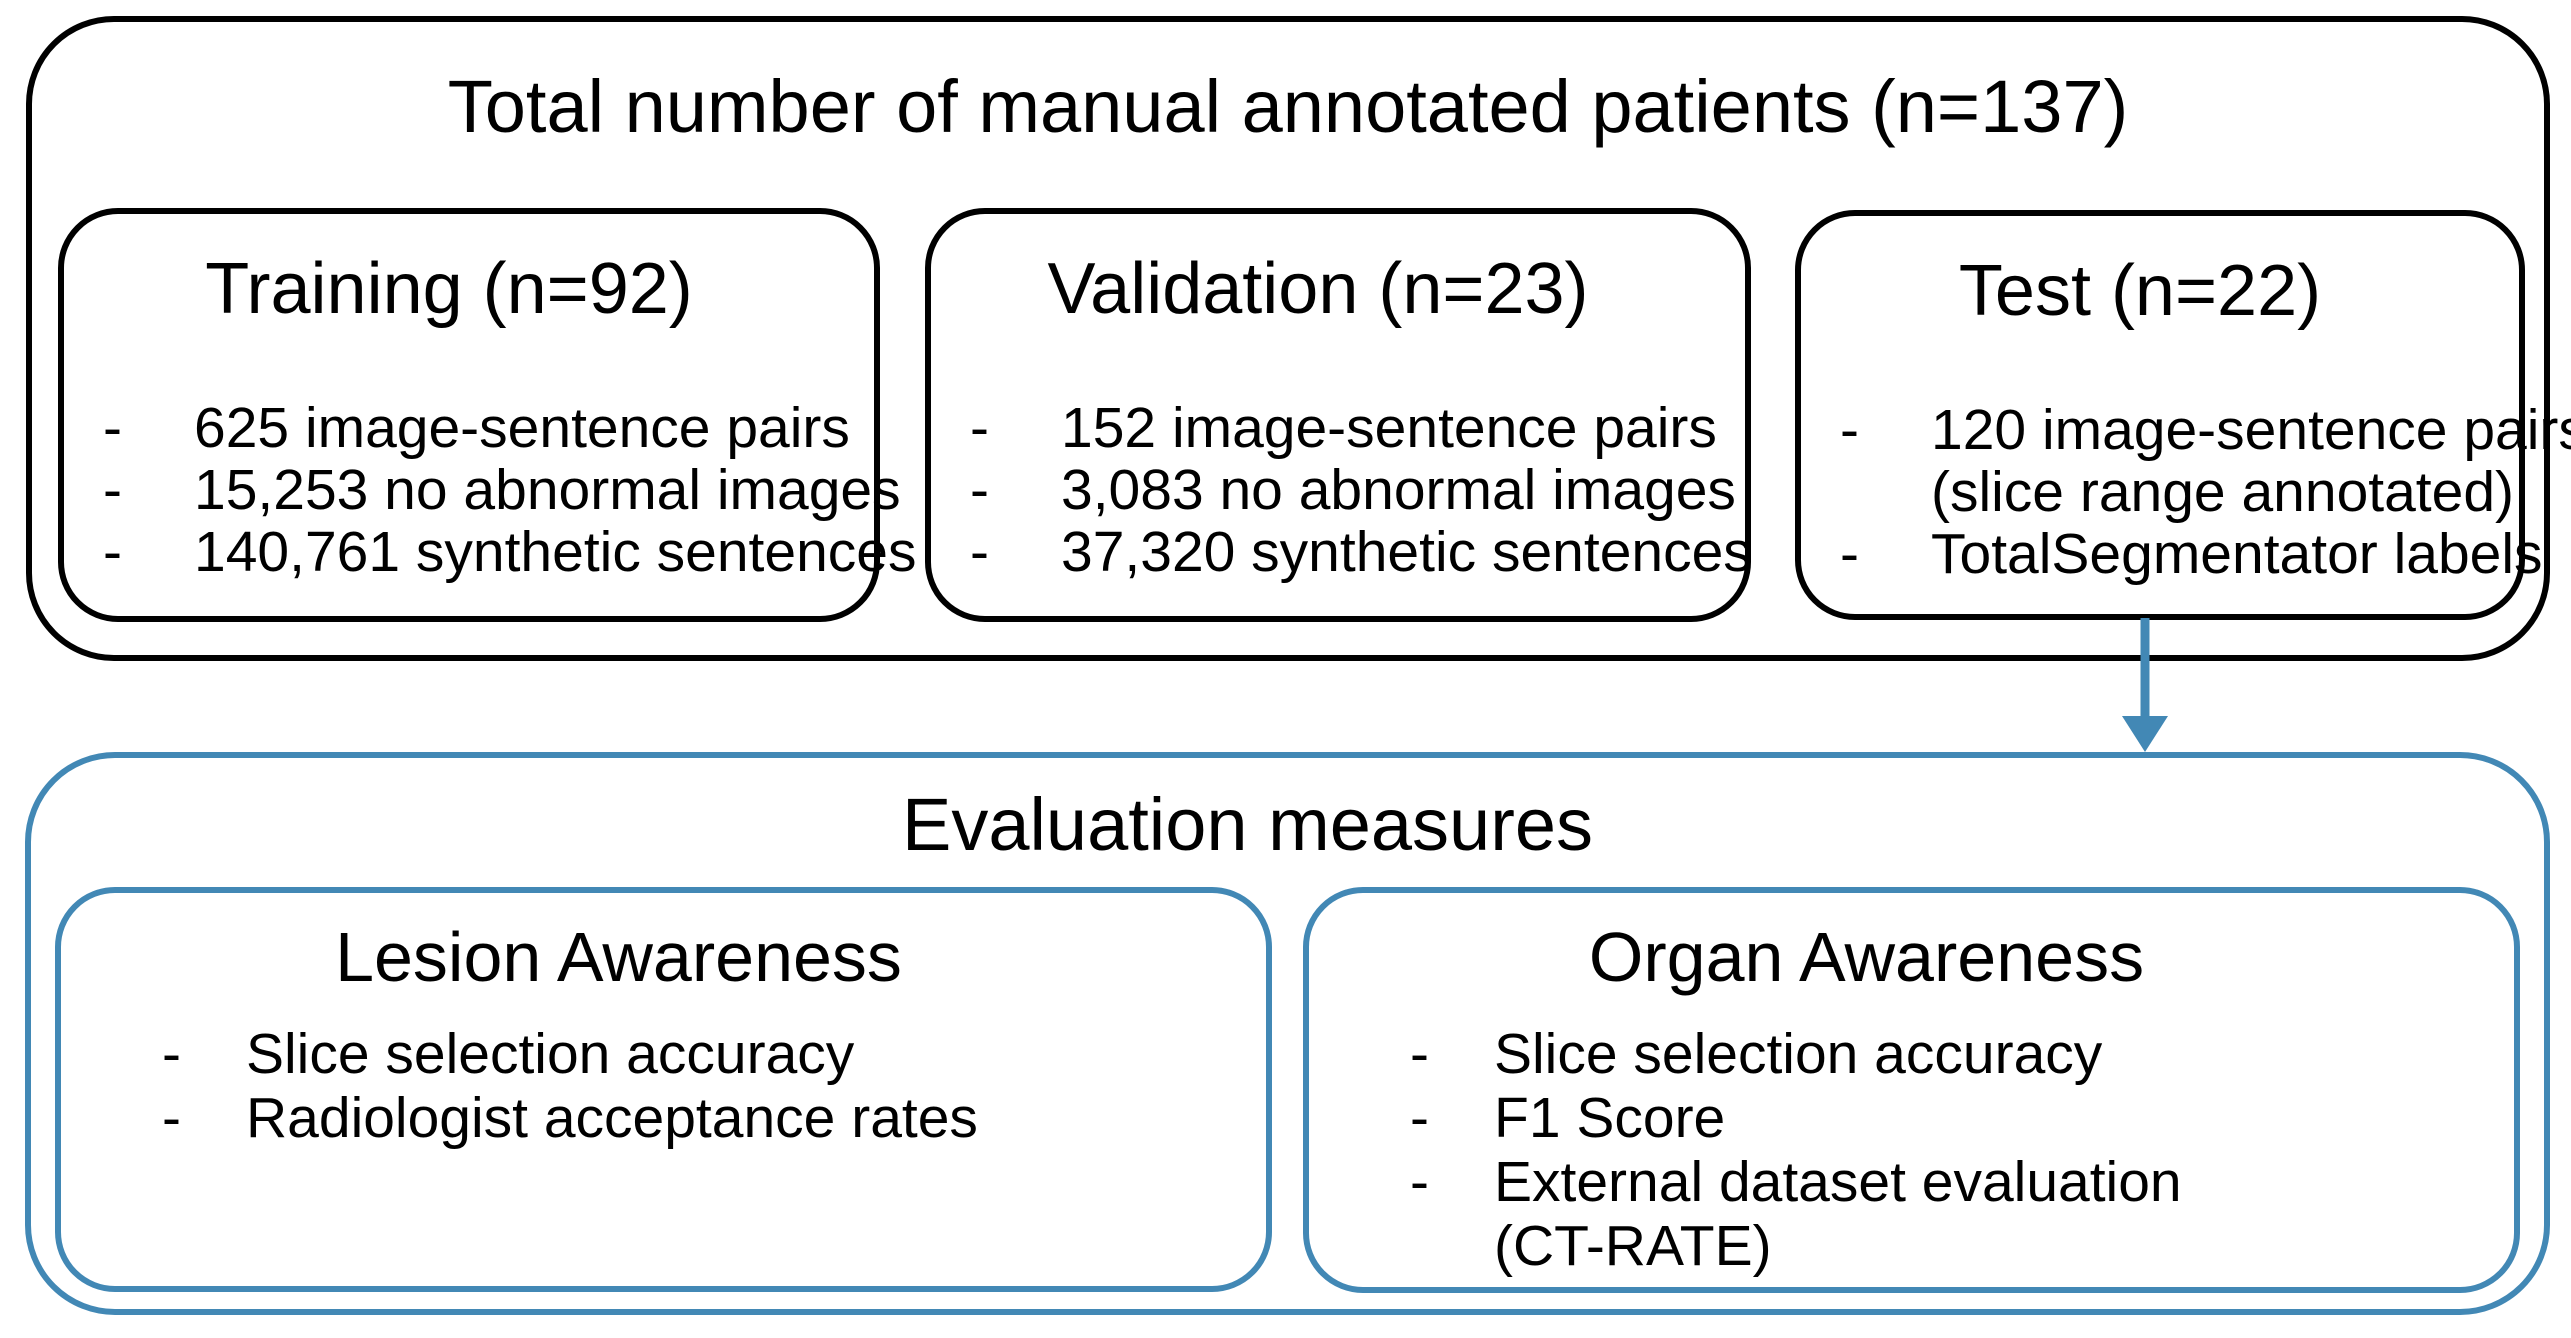 The height and width of the screenshot is (1338, 2571). I want to click on bullet-text: (slice range annotated), so click(2223, 491).